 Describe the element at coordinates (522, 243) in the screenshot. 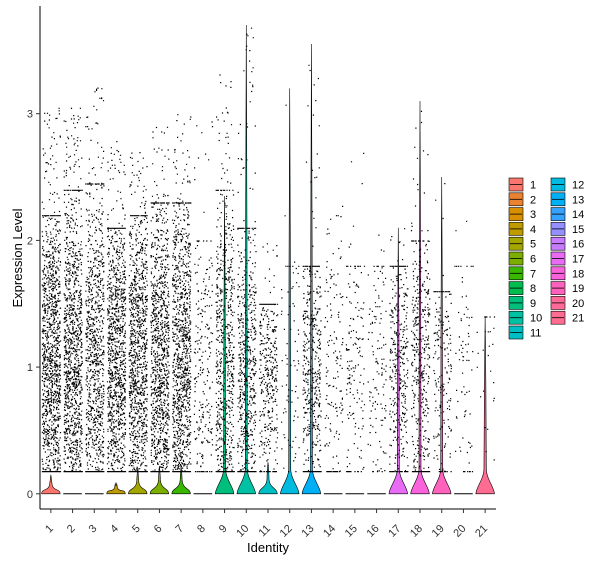

I see `legend-item-5: 5` at that location.